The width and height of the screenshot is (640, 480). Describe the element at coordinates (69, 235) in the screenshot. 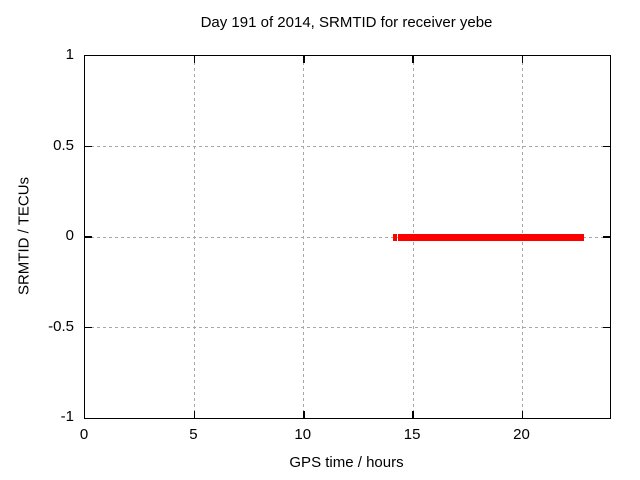

I see `y-tick-label: 0` at that location.